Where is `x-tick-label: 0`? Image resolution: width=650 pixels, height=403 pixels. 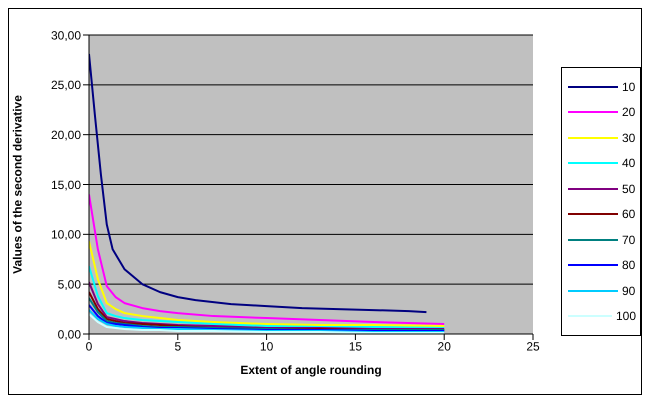
x-tick-label: 0 is located at coordinates (89, 347).